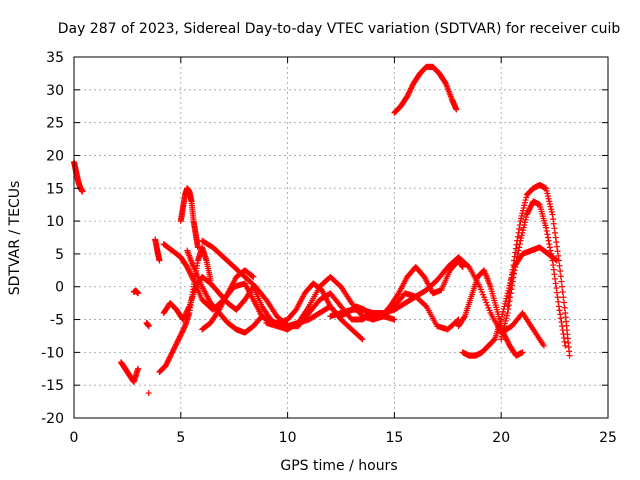 This screenshot has height=480, width=640. What do you see at coordinates (57, 321) in the screenshot?
I see `y-tick-label: -5` at bounding box center [57, 321].